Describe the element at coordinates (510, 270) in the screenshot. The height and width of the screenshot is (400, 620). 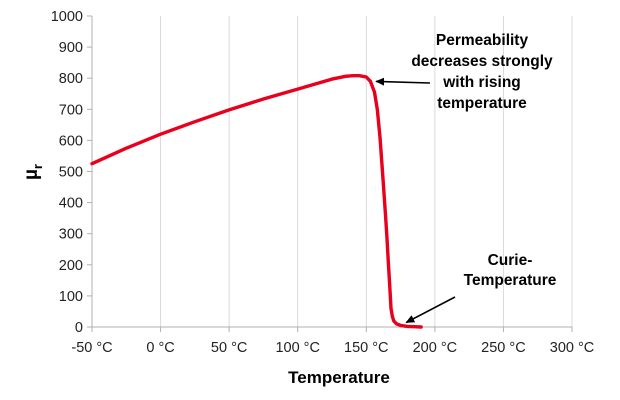
I see `annotation-1: Curie- Temperature` at that location.